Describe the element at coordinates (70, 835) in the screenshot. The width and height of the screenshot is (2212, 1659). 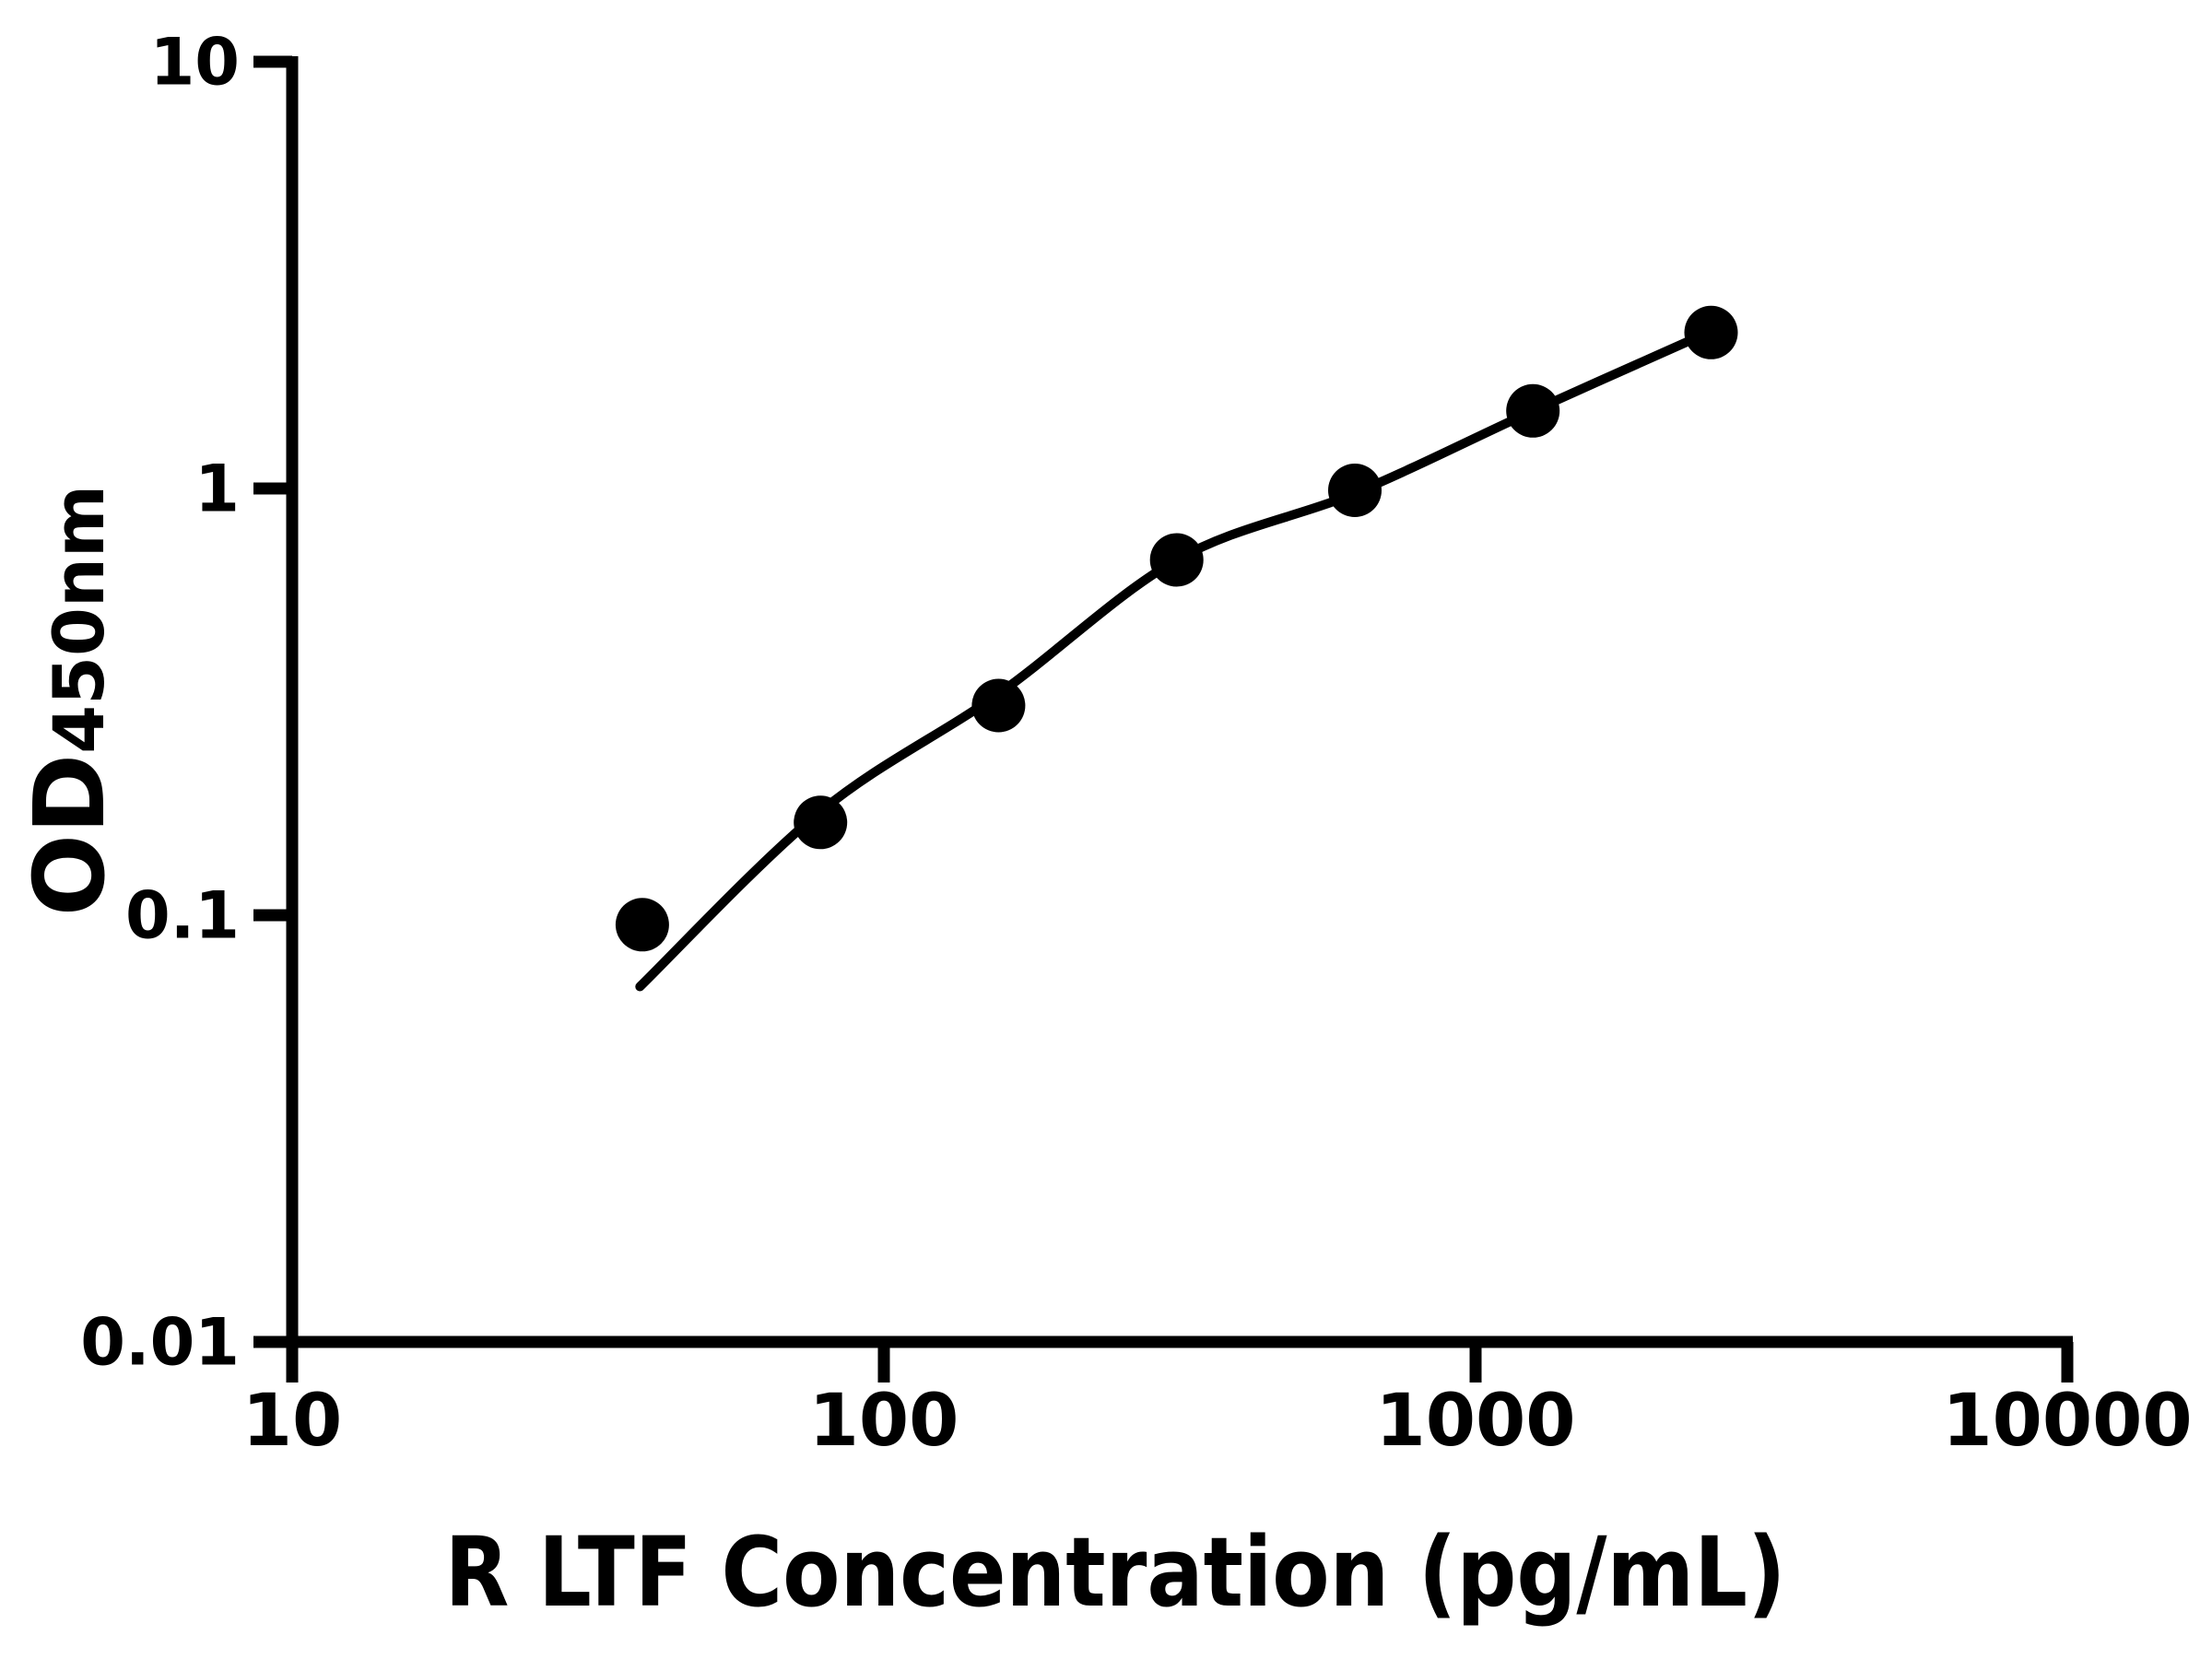
I see `y-axis-title-main: OD` at that location.